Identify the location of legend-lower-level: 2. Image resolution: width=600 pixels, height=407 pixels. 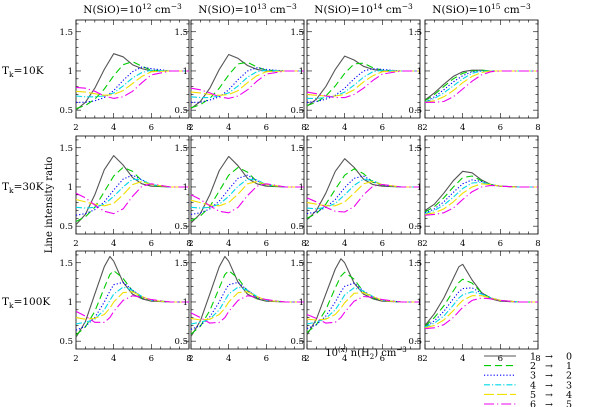
(569, 376).